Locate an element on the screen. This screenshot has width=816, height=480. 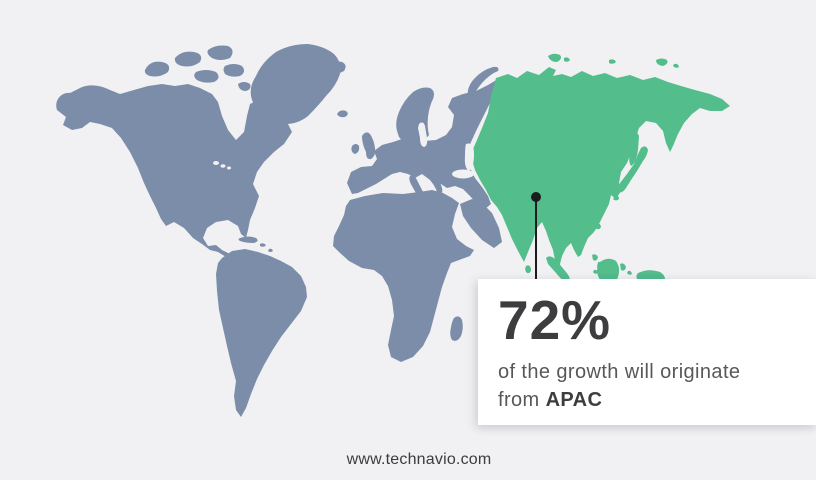
baltic-sea is located at coordinates (423, 134).